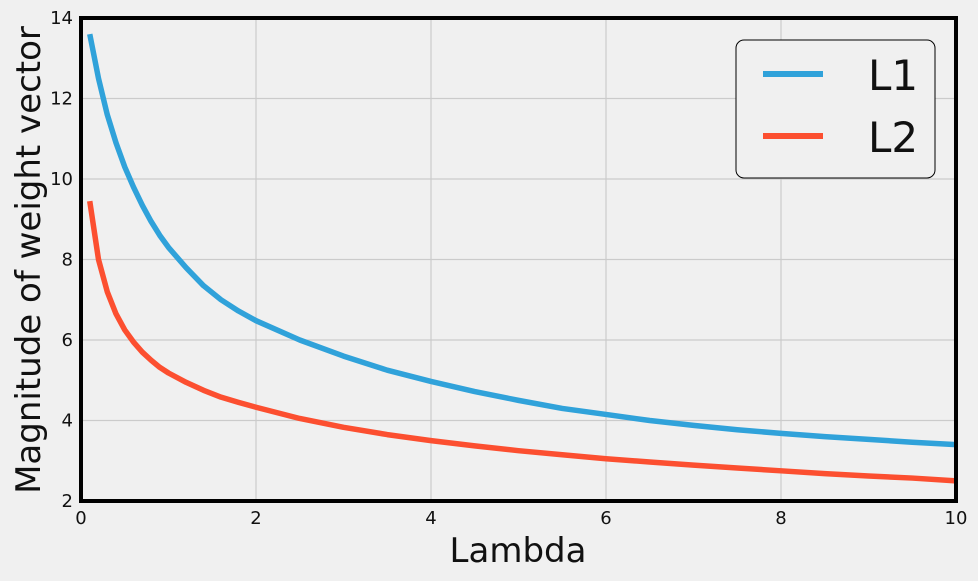 The width and height of the screenshot is (978, 581). What do you see at coordinates (255, 518) in the screenshot?
I see `x-tick-label: 2` at bounding box center [255, 518].